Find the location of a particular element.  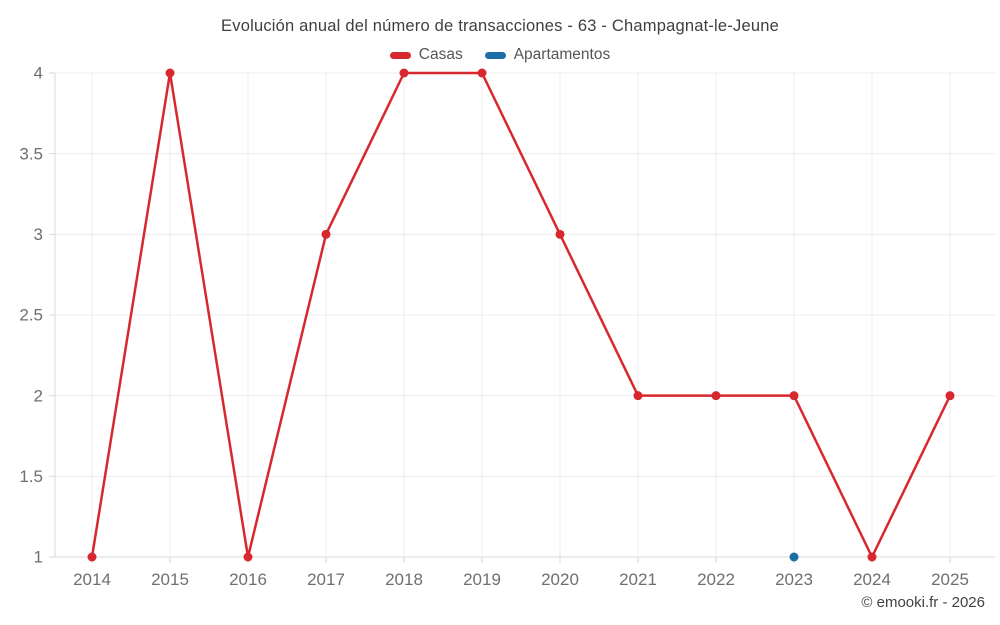

casas-point-2023 is located at coordinates (794, 396).